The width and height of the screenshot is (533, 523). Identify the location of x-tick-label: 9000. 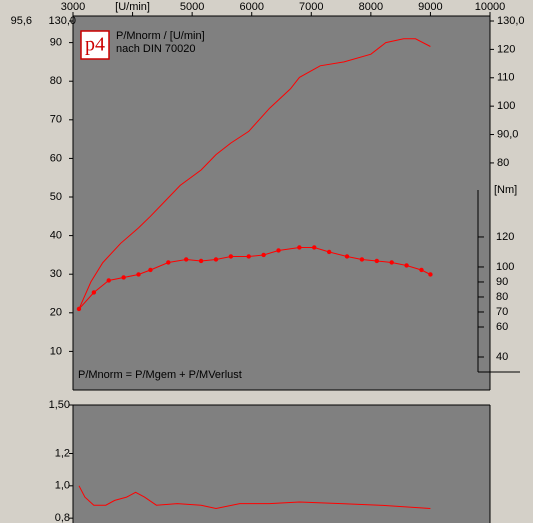
(430, 7).